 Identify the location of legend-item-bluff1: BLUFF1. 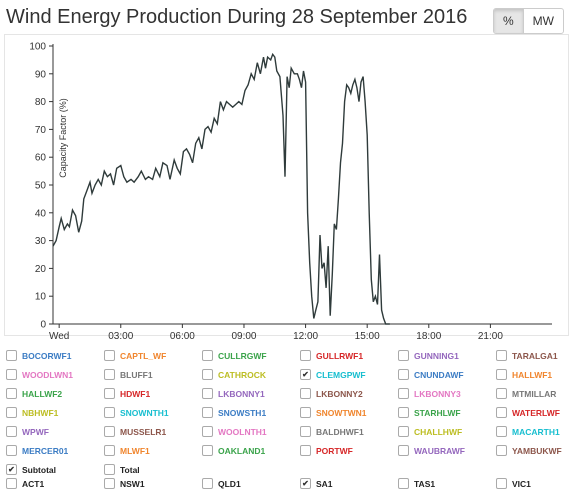
(128, 374).